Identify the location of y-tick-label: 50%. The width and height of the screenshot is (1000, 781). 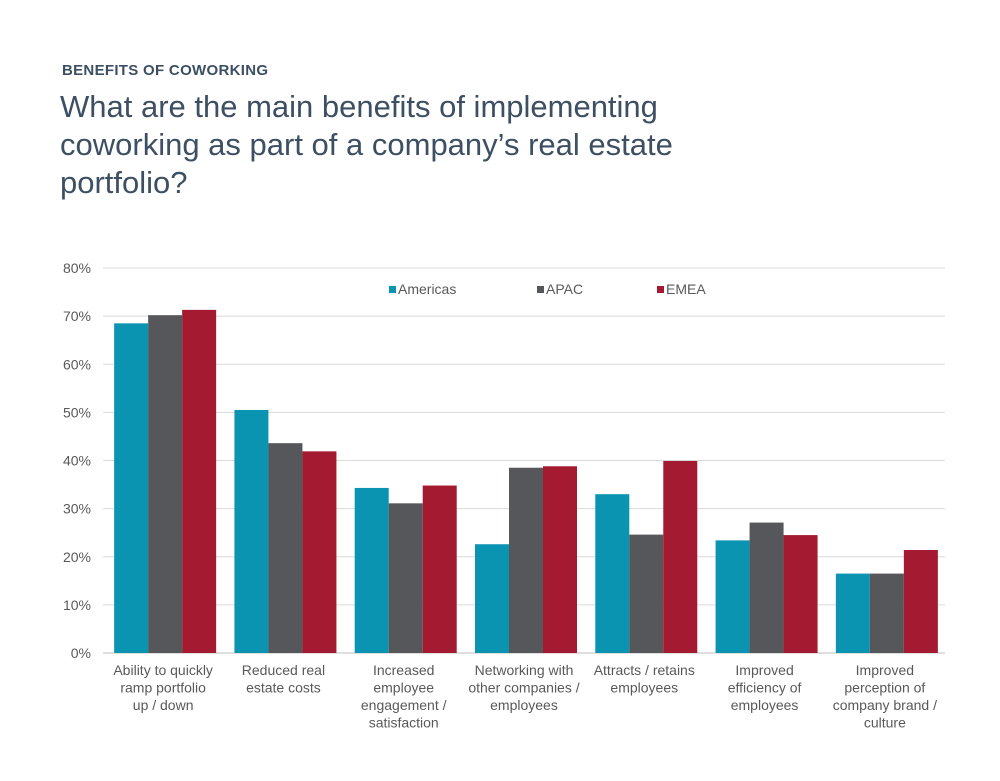
(77, 412).